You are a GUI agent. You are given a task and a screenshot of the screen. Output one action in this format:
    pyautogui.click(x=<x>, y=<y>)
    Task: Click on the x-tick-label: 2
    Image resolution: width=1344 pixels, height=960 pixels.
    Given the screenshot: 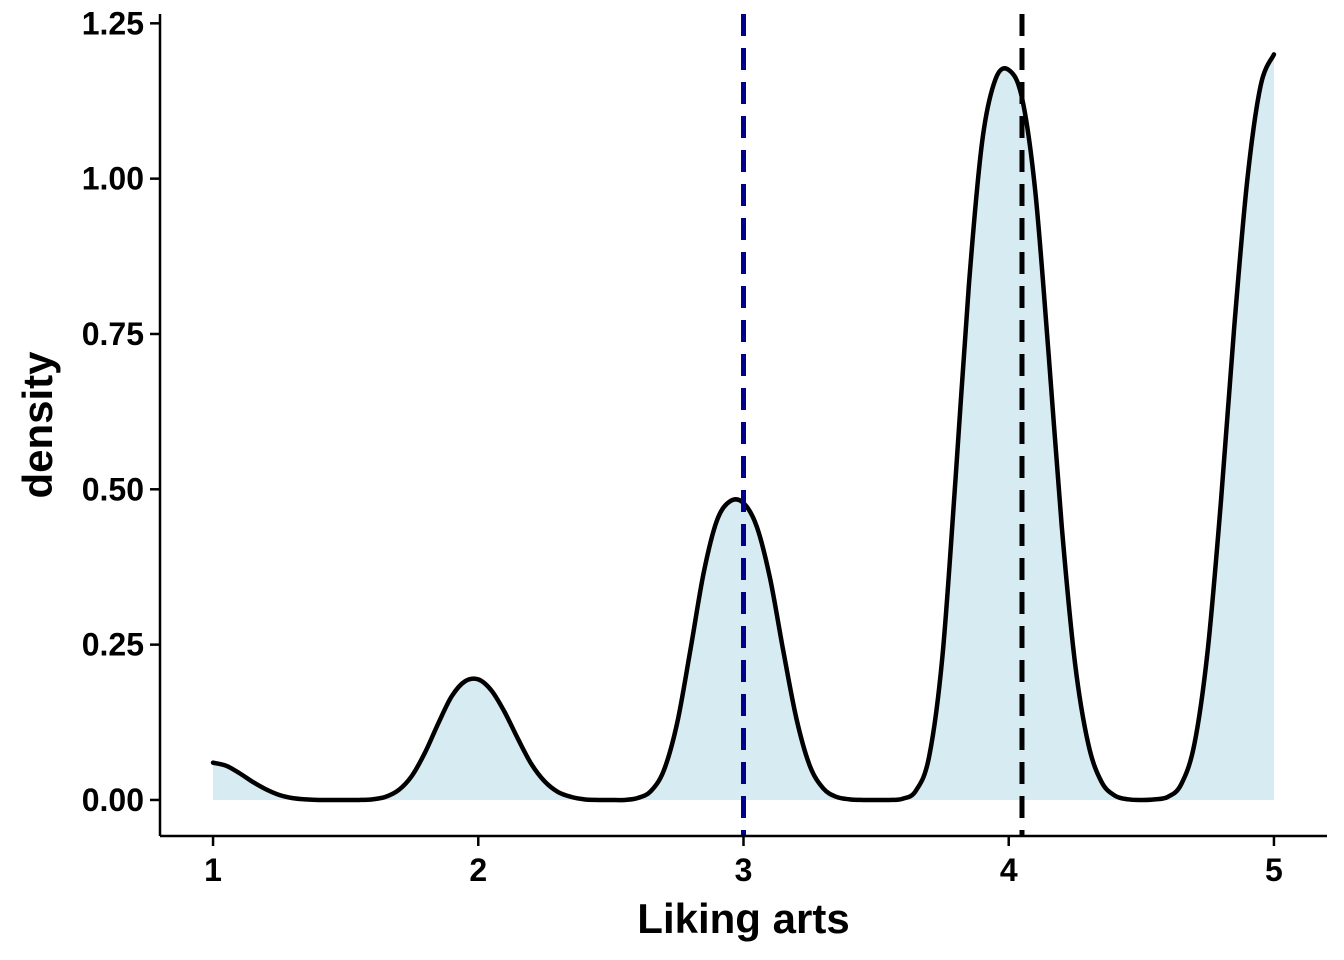 What is the action you would take?
    pyautogui.click(x=478, y=870)
    